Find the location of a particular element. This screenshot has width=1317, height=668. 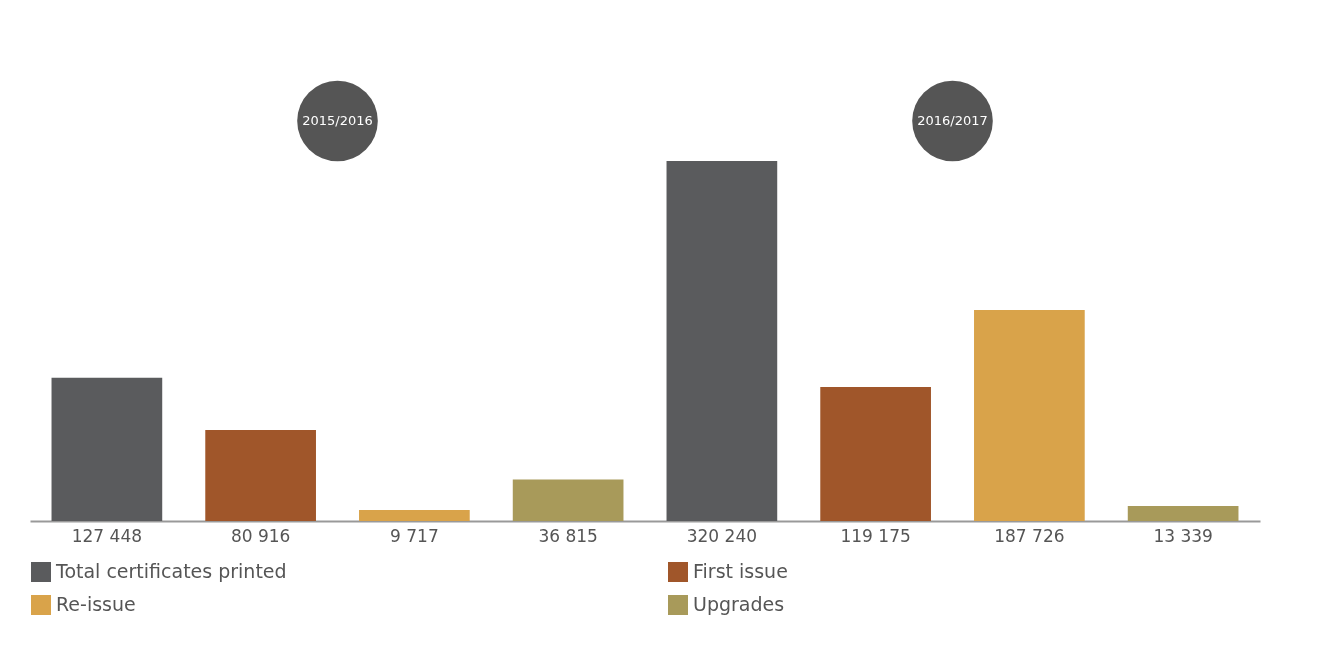

data-label: 127 448 is located at coordinates (107, 536).